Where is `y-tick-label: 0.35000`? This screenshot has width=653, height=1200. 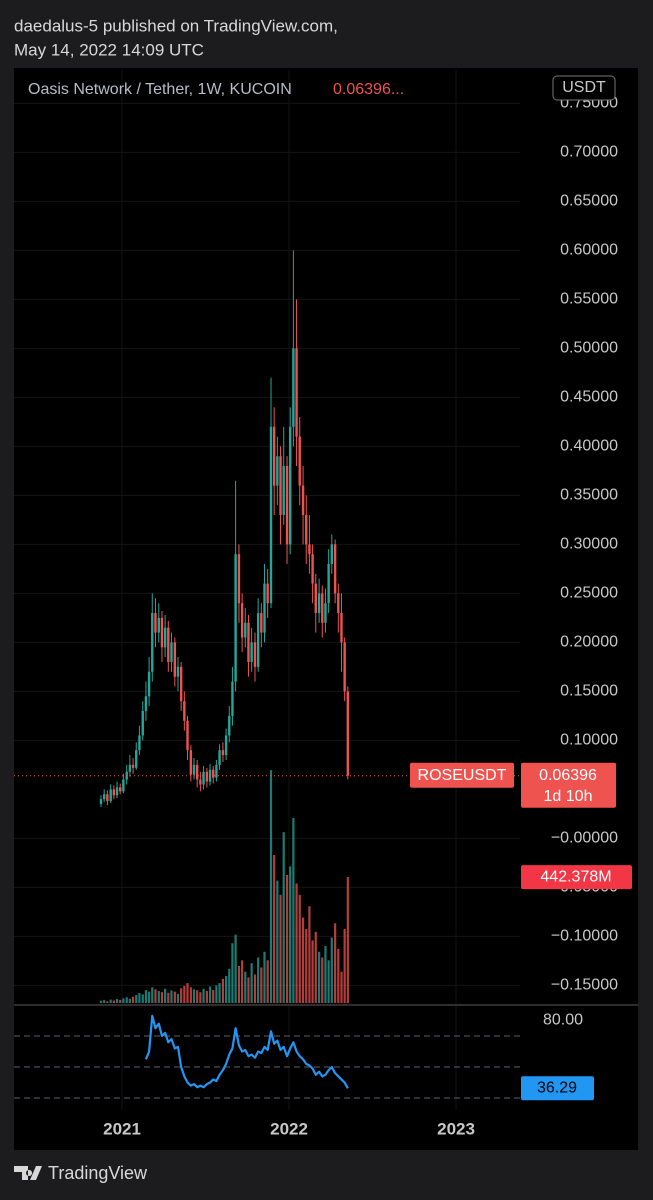 y-tick-label: 0.35000 is located at coordinates (589, 495).